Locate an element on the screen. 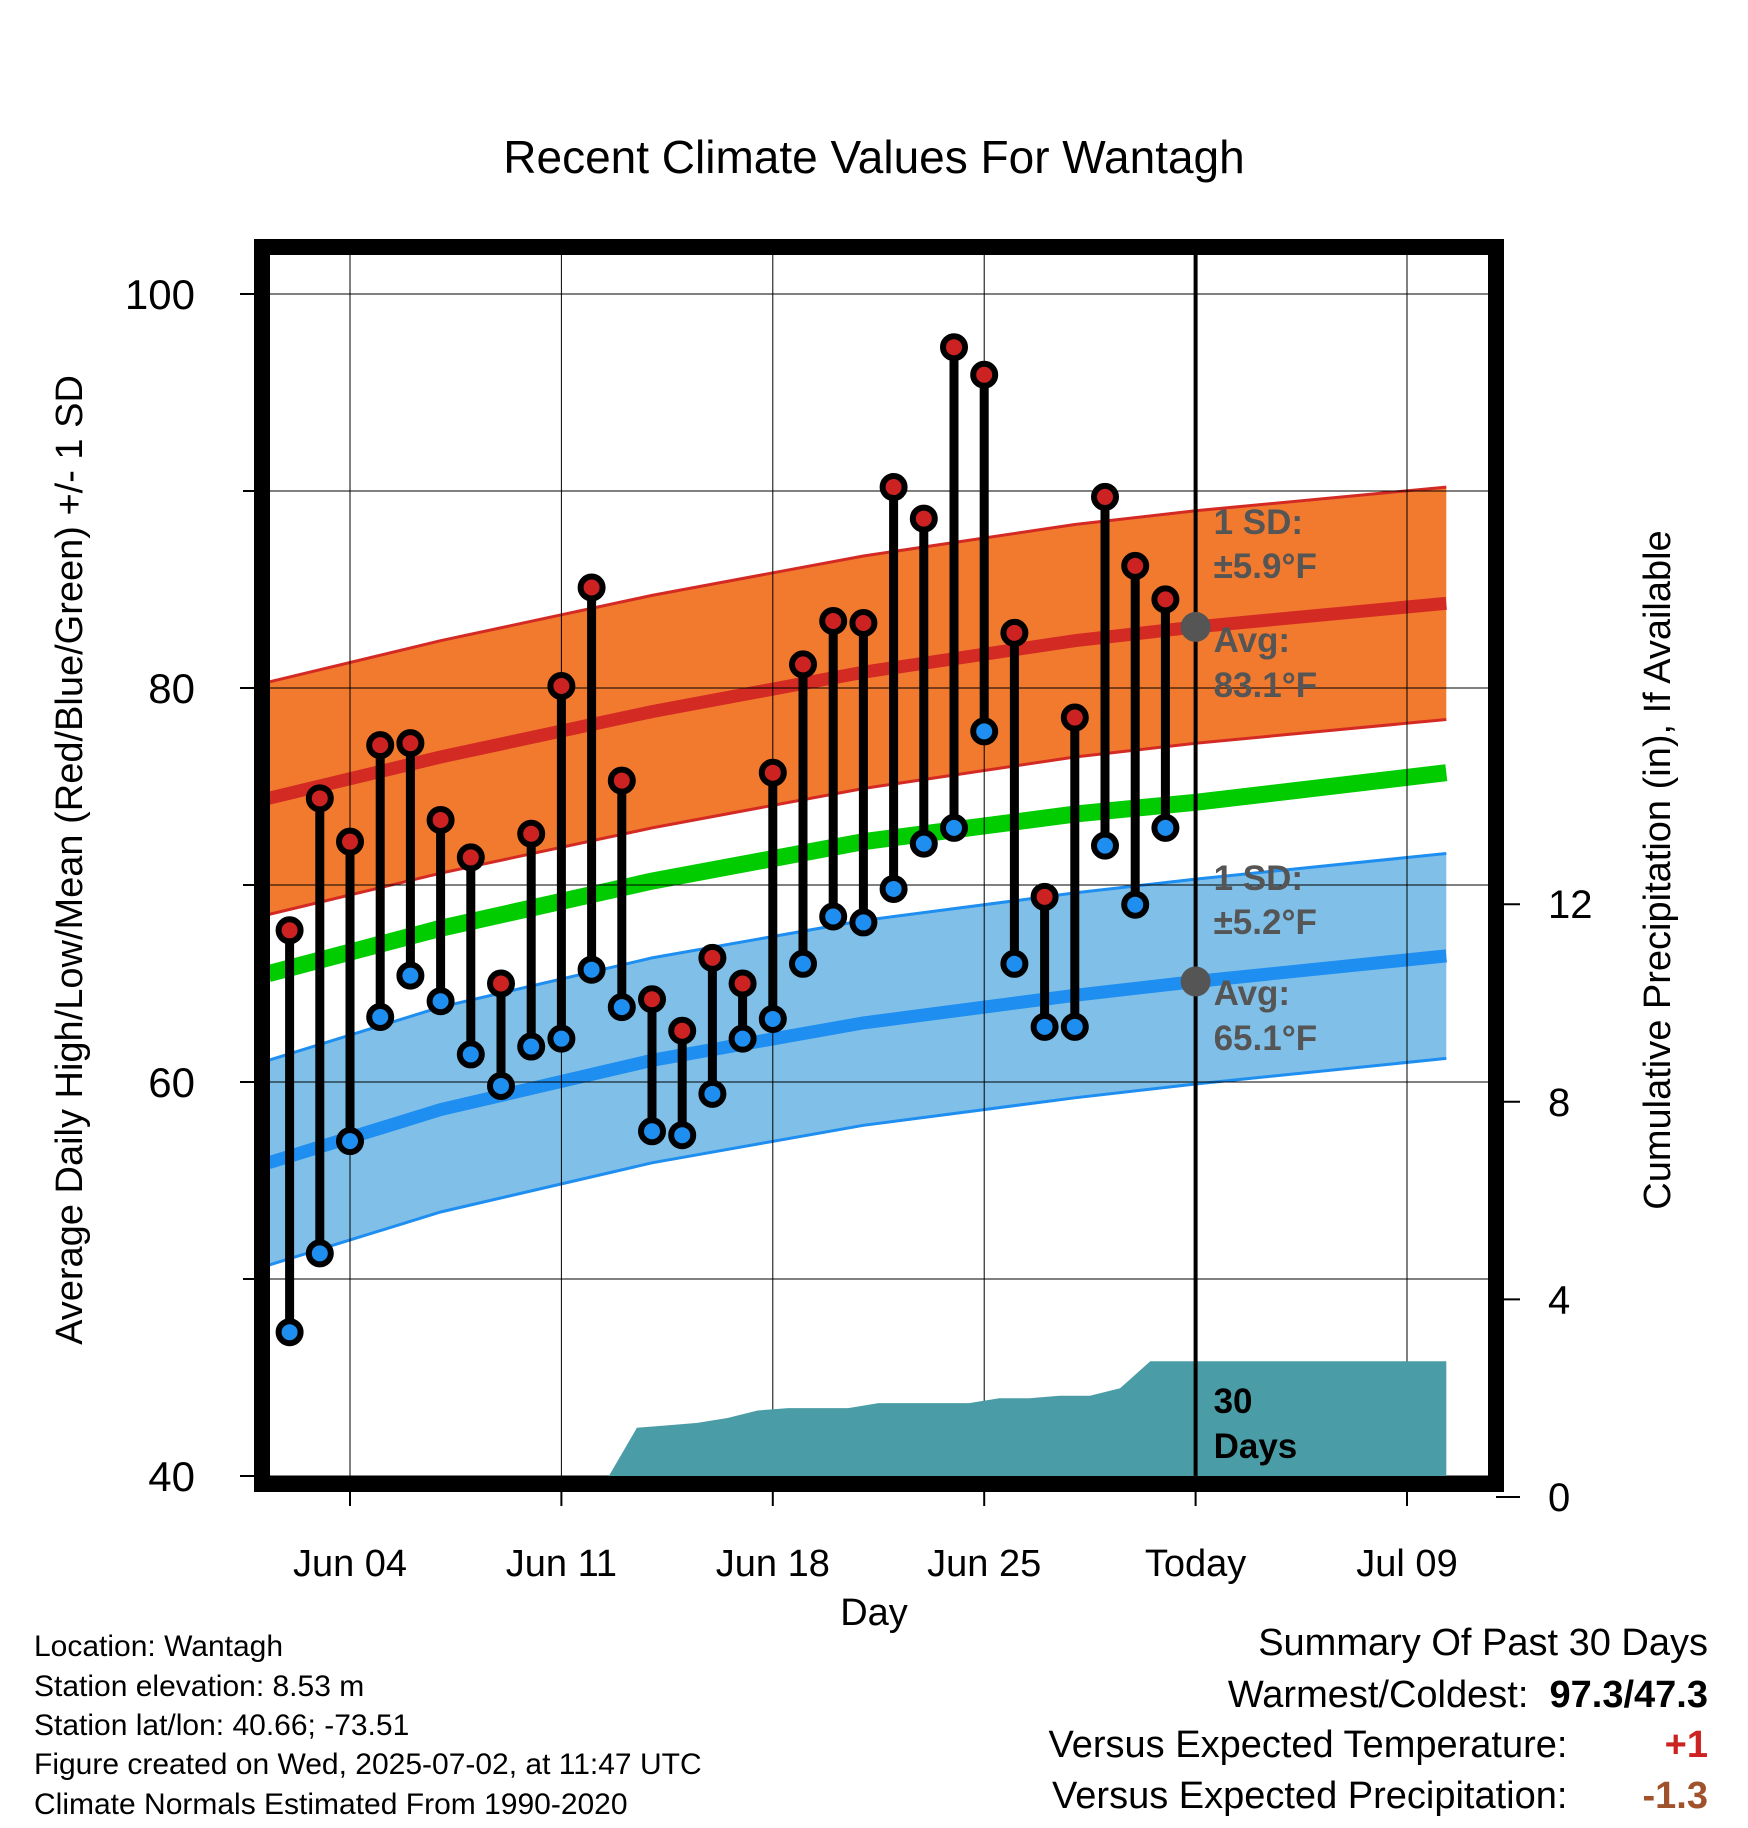  y-tick-label: 60 is located at coordinates (171, 1082).